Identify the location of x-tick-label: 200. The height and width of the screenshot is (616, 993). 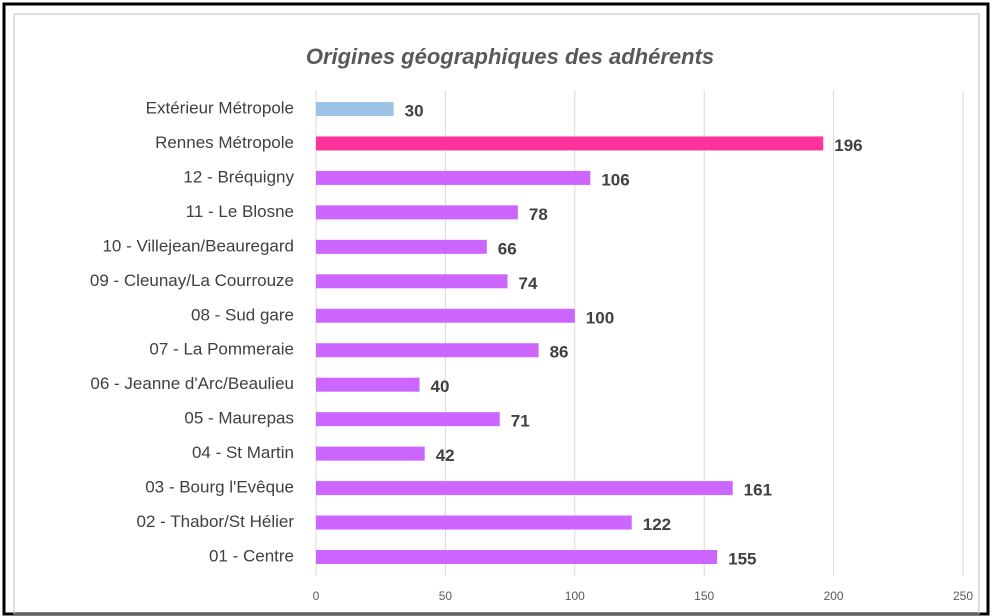
(834, 596).